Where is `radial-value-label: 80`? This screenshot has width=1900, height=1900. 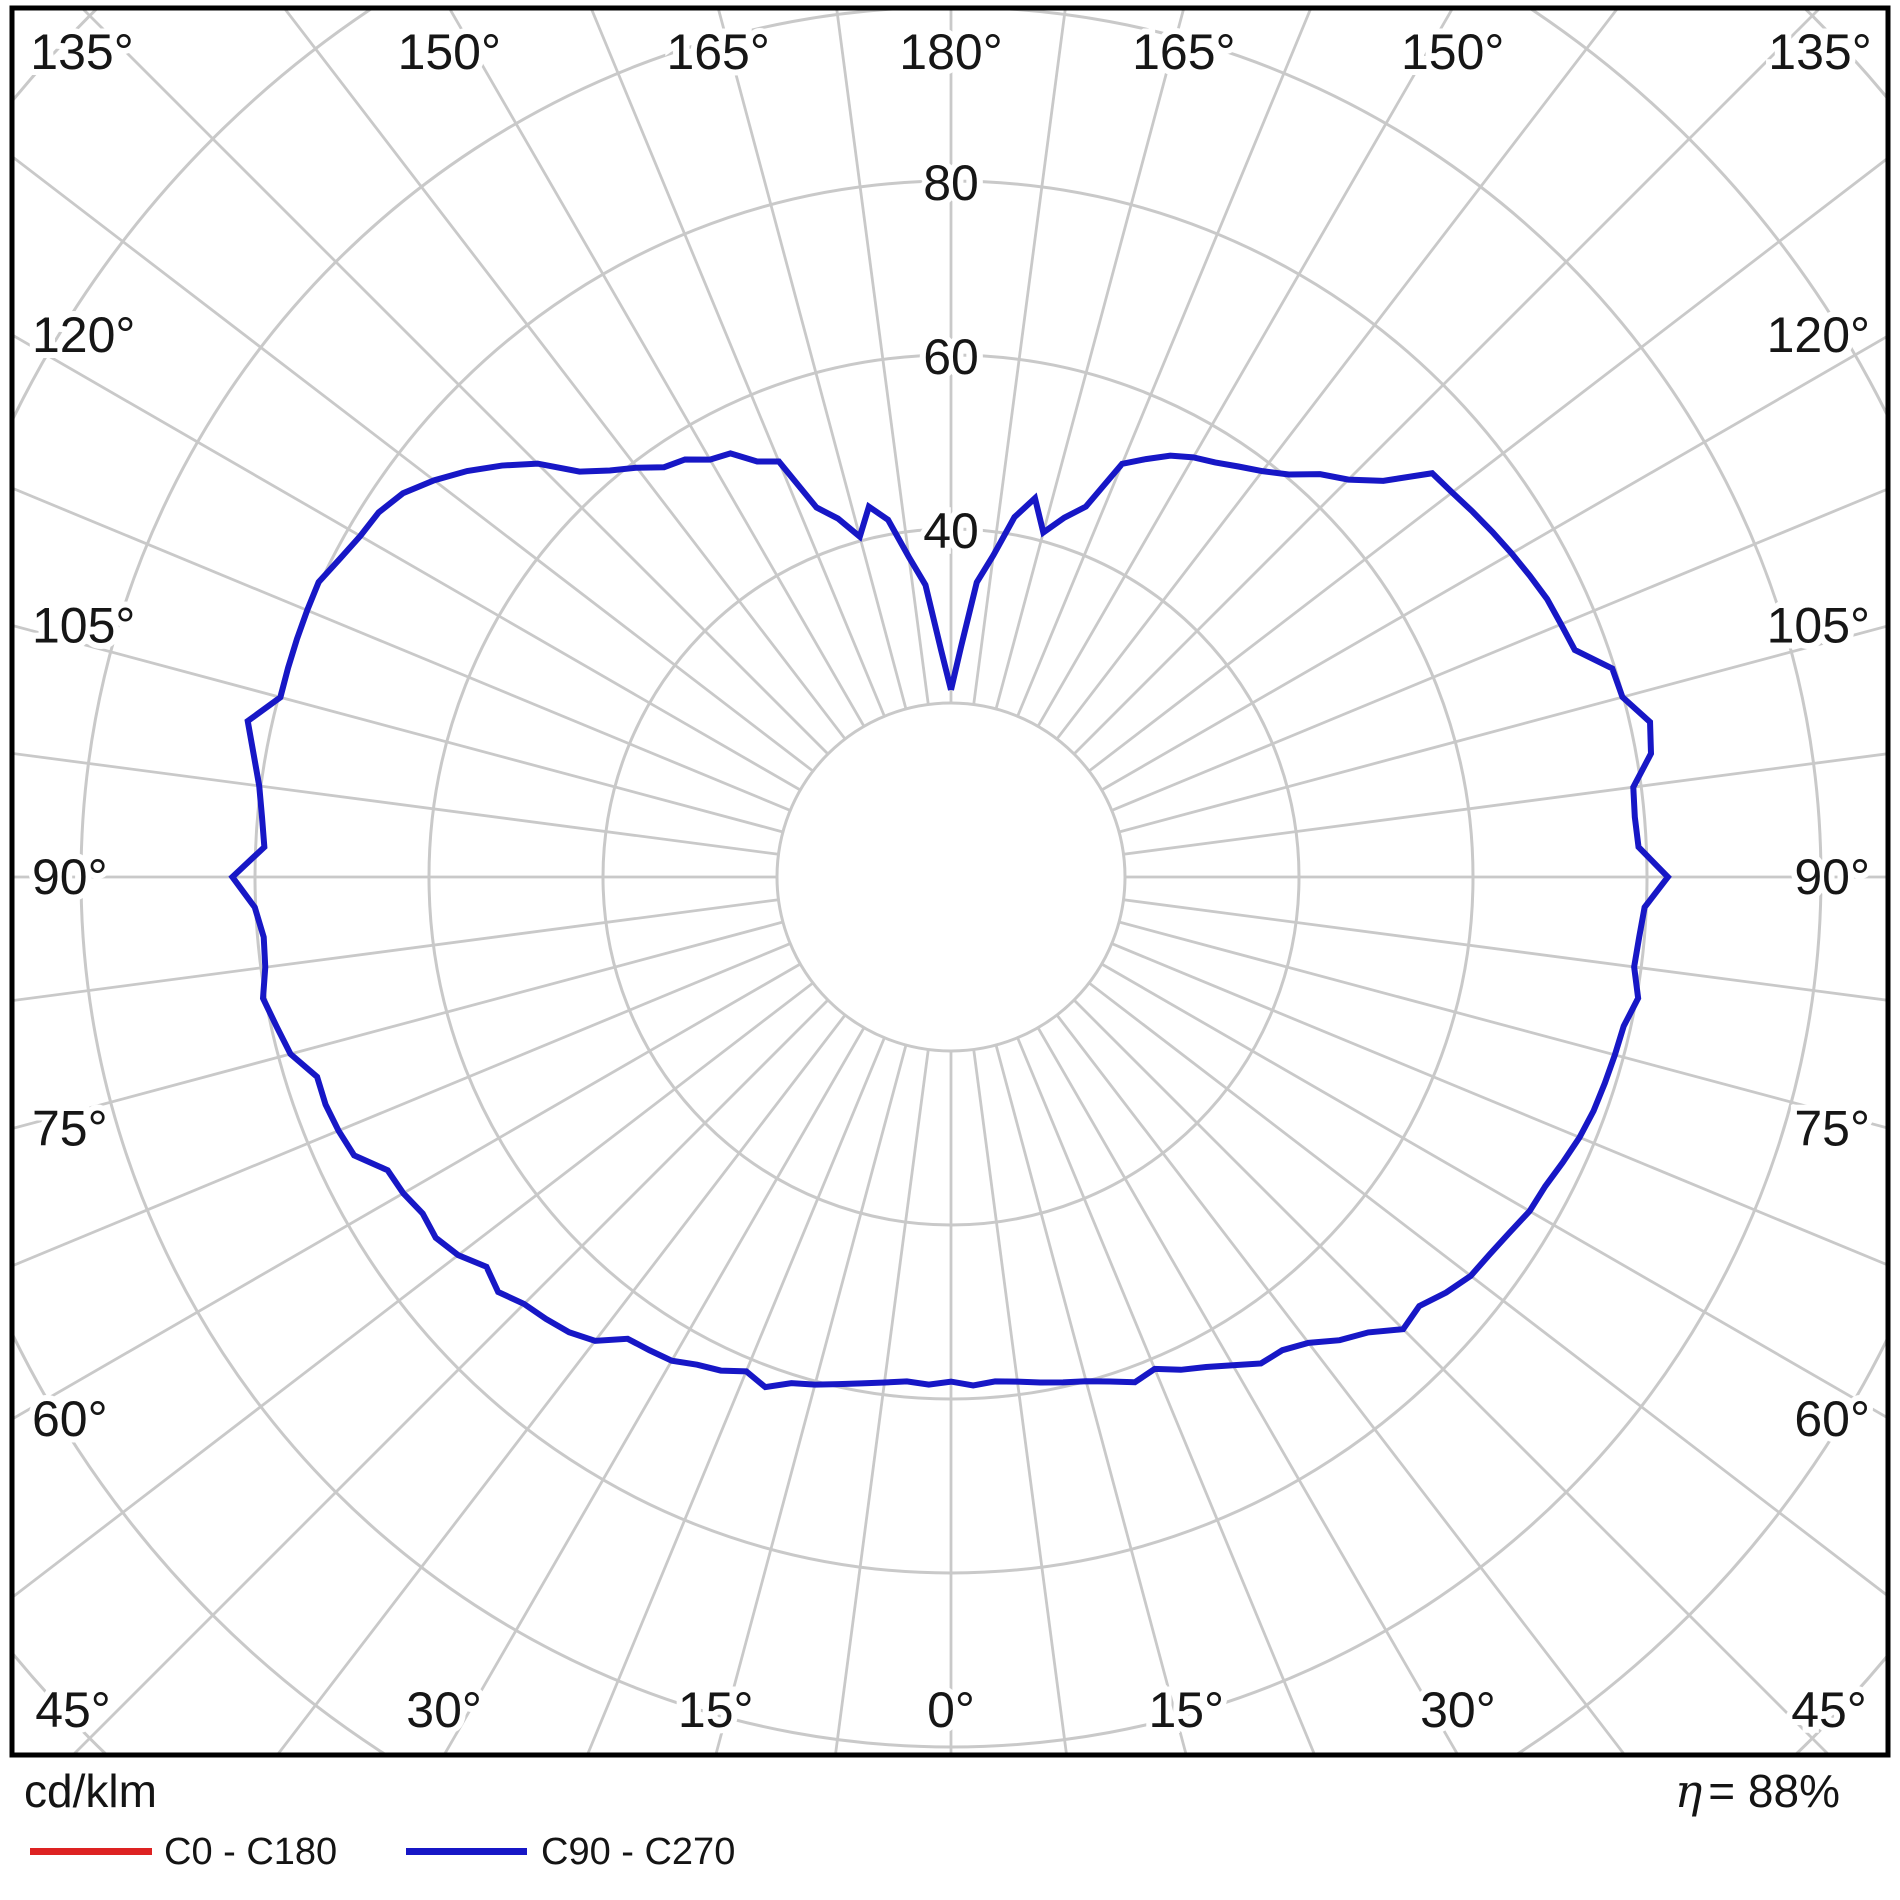
radial-value-label: 80 is located at coordinates (951, 183).